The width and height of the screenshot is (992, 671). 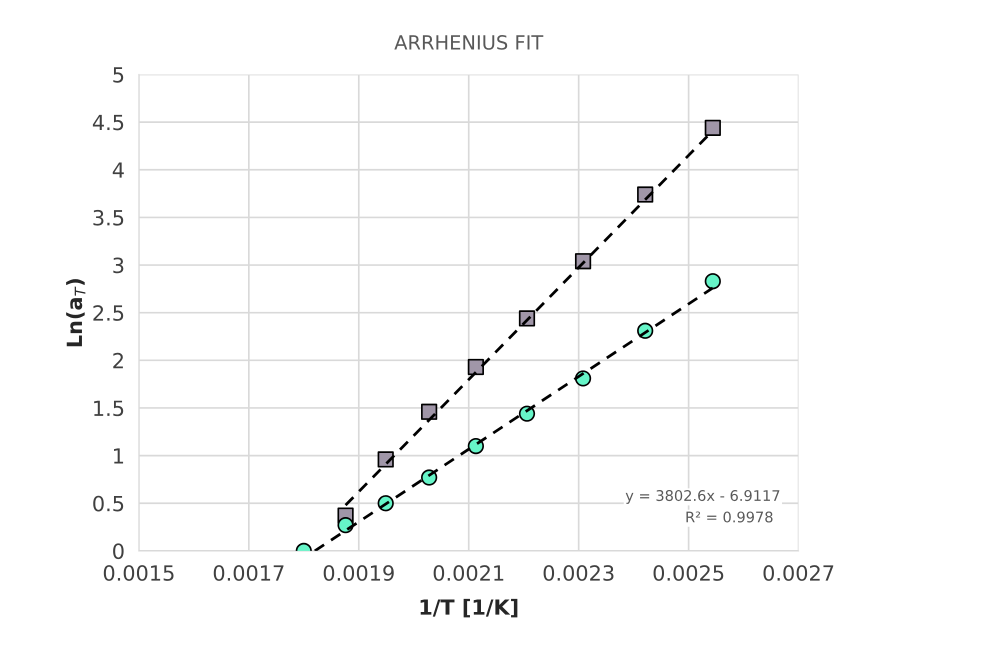 What do you see at coordinates (108, 122) in the screenshot?
I see `y-tick-label: 4.5` at bounding box center [108, 122].